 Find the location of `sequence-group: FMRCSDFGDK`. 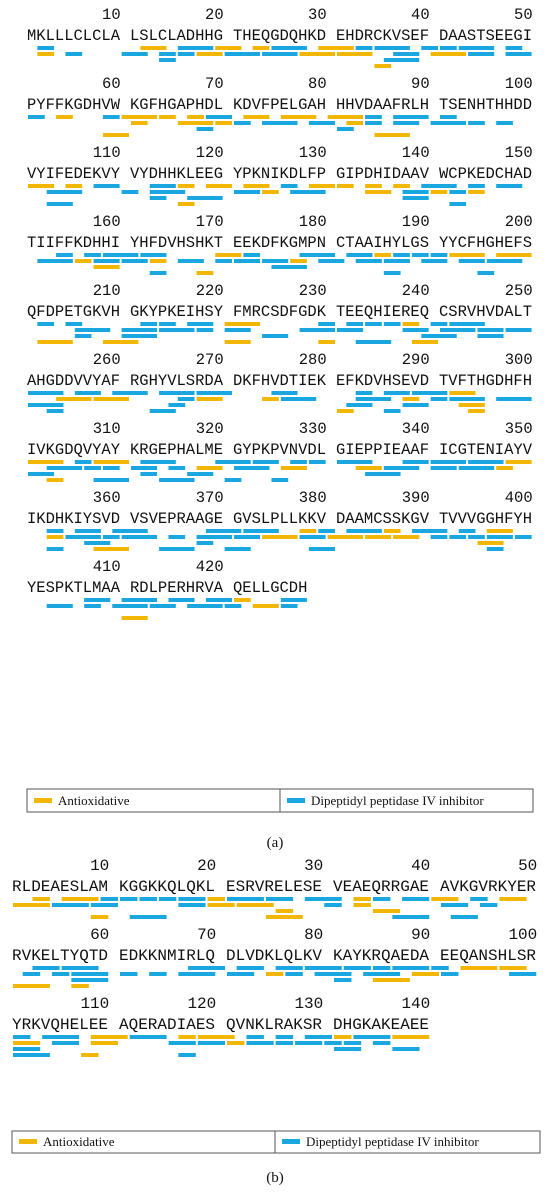

sequence-group: FMRCSDFGDK is located at coordinates (280, 312).